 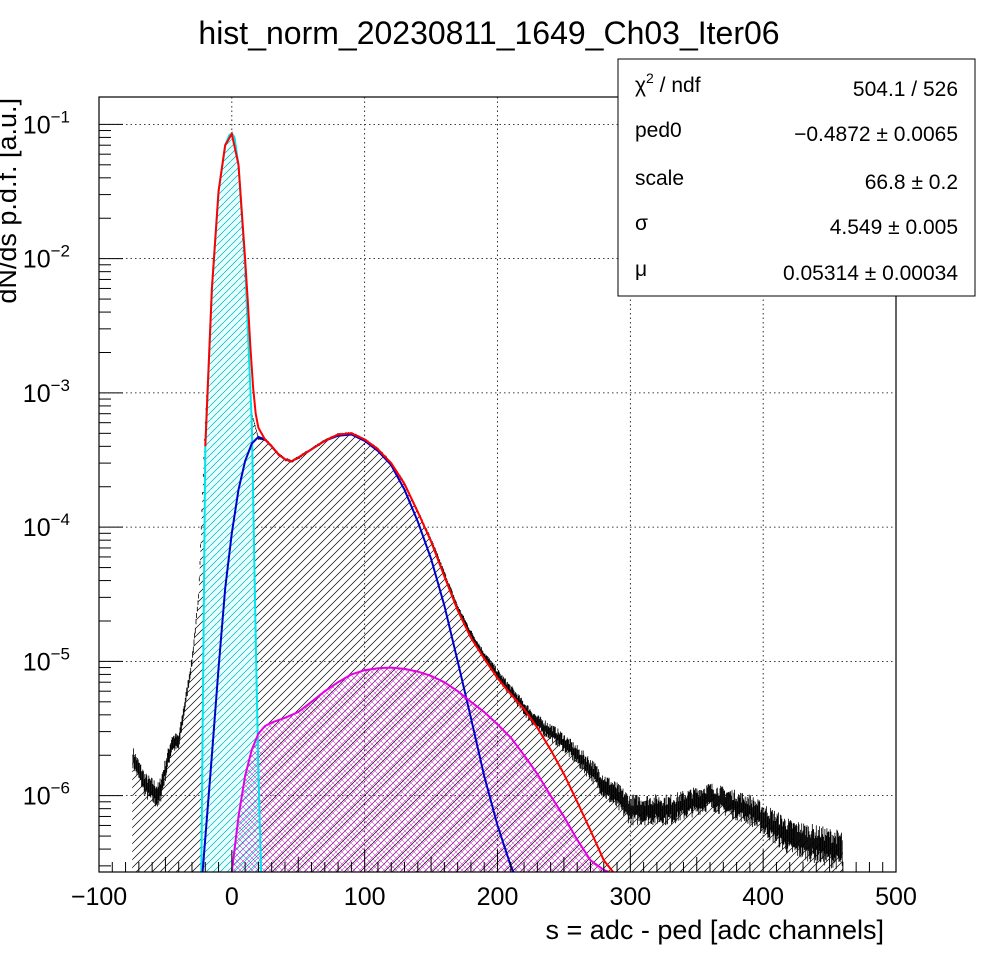 What do you see at coordinates (876, 134) in the screenshot?
I see `stats-value: −0.4872 ± 0.0065` at bounding box center [876, 134].